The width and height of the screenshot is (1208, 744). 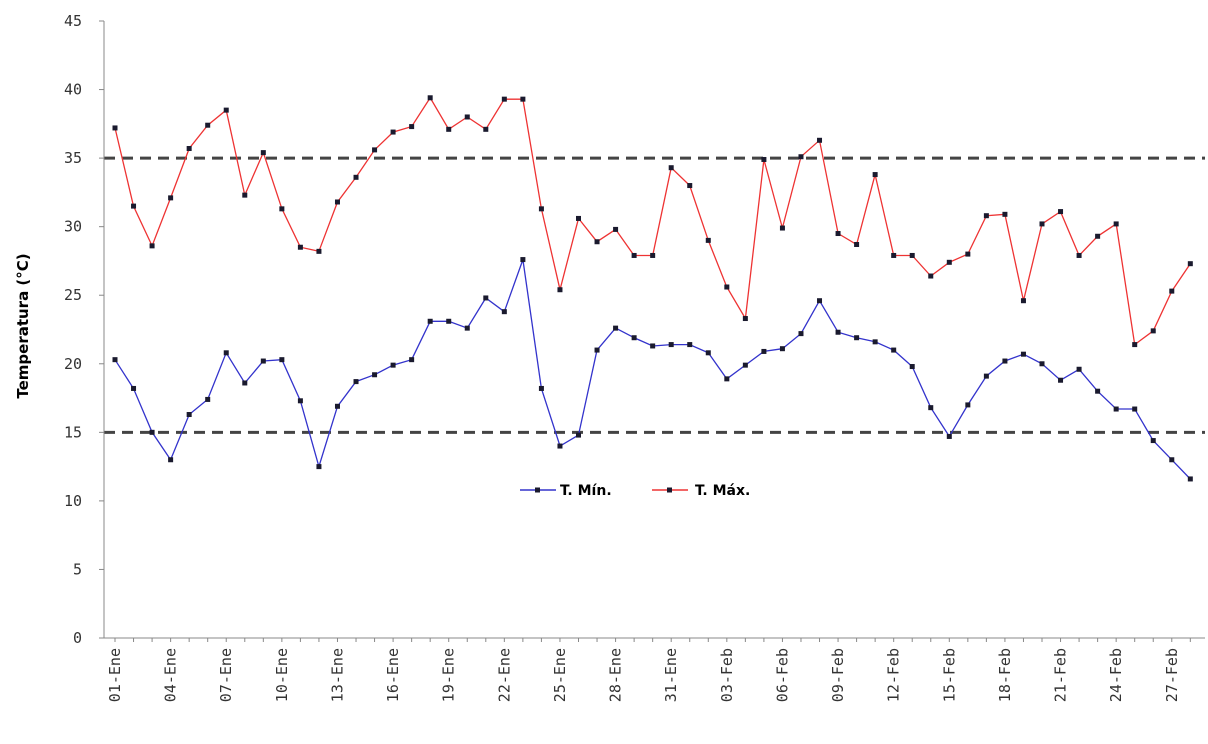 What do you see at coordinates (226, 675) in the screenshot?
I see `x-tick-label: 07-Ene` at bounding box center [226, 675].